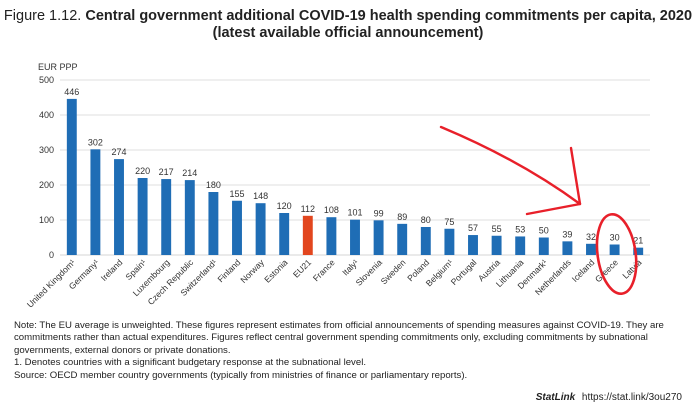 The width and height of the screenshot is (696, 408). What do you see at coordinates (142, 171) in the screenshot?
I see `data-label: 220` at bounding box center [142, 171].